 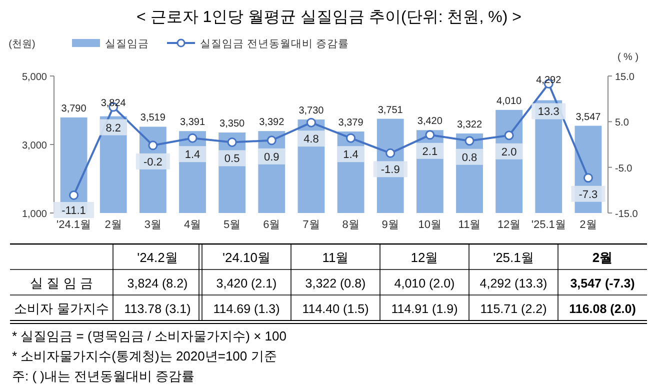 What do you see at coordinates (424, 283) in the screenshot?
I see `text: 4,010 (2.0)` at bounding box center [424, 283].